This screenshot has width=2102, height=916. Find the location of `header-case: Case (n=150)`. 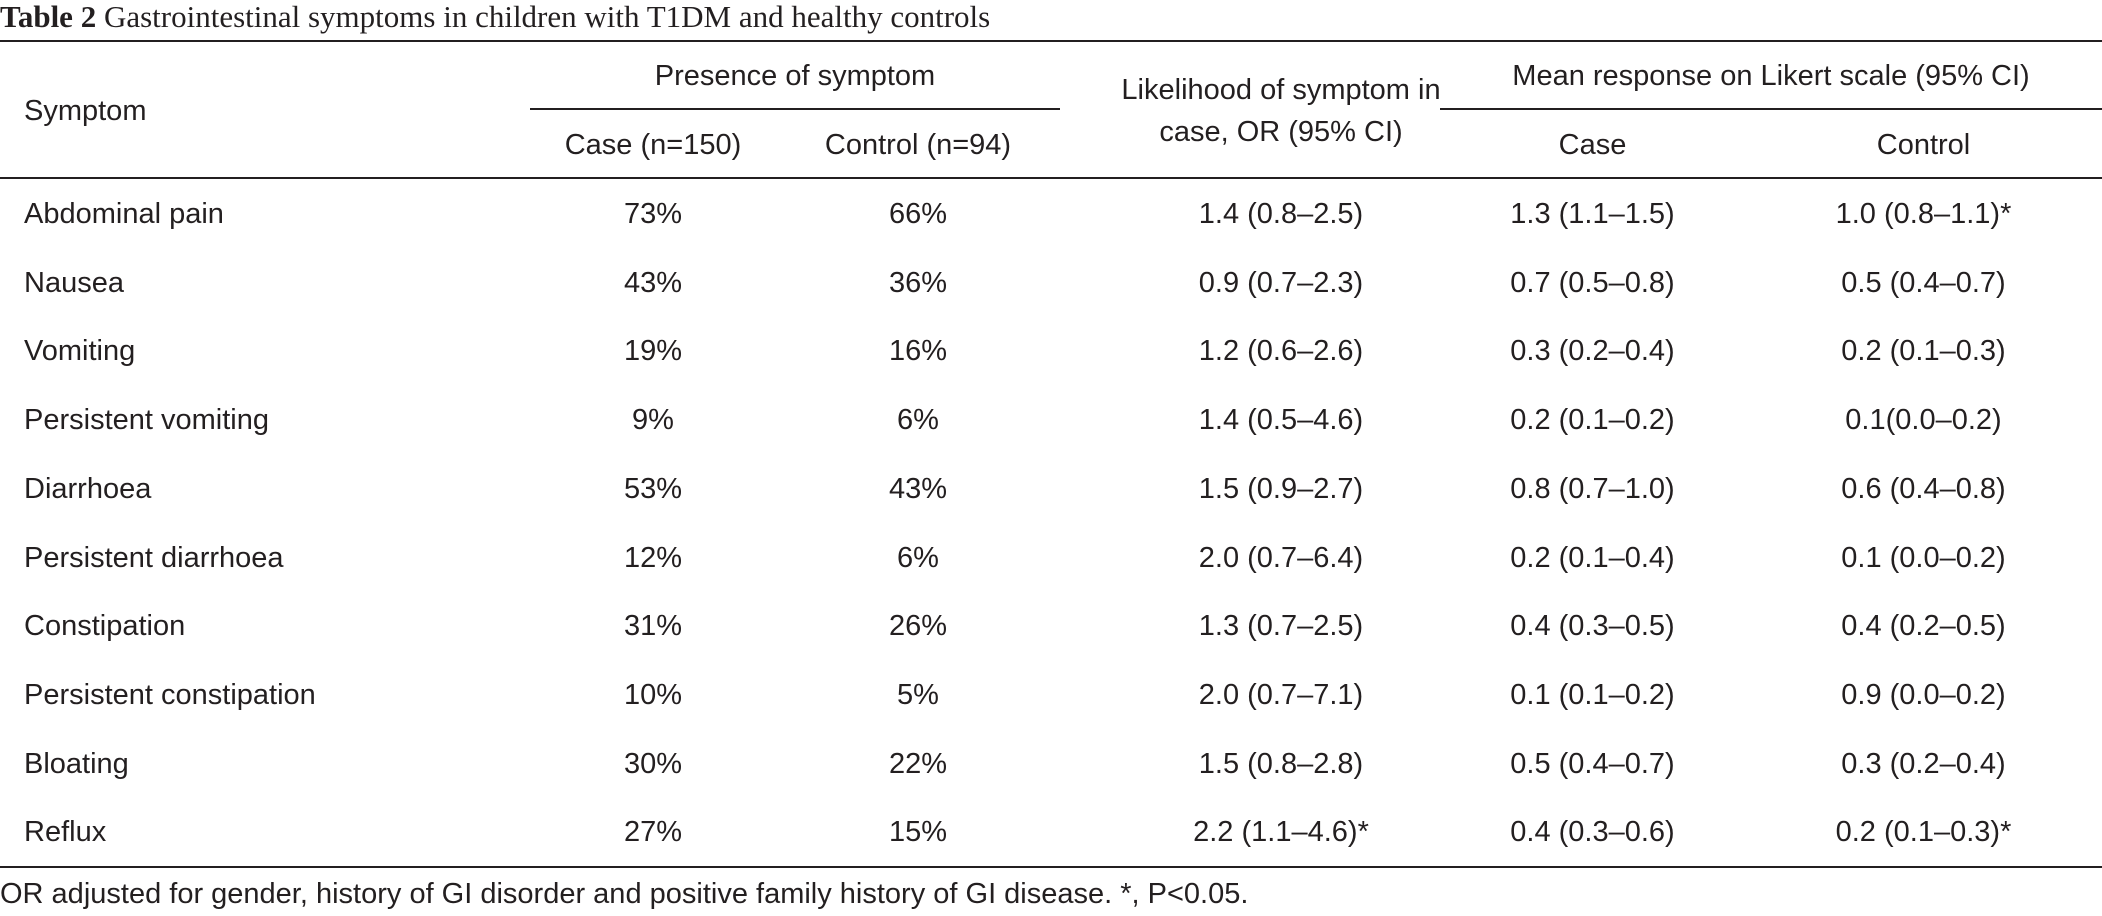

header-case: Case (n=150) is located at coordinates (653, 145).